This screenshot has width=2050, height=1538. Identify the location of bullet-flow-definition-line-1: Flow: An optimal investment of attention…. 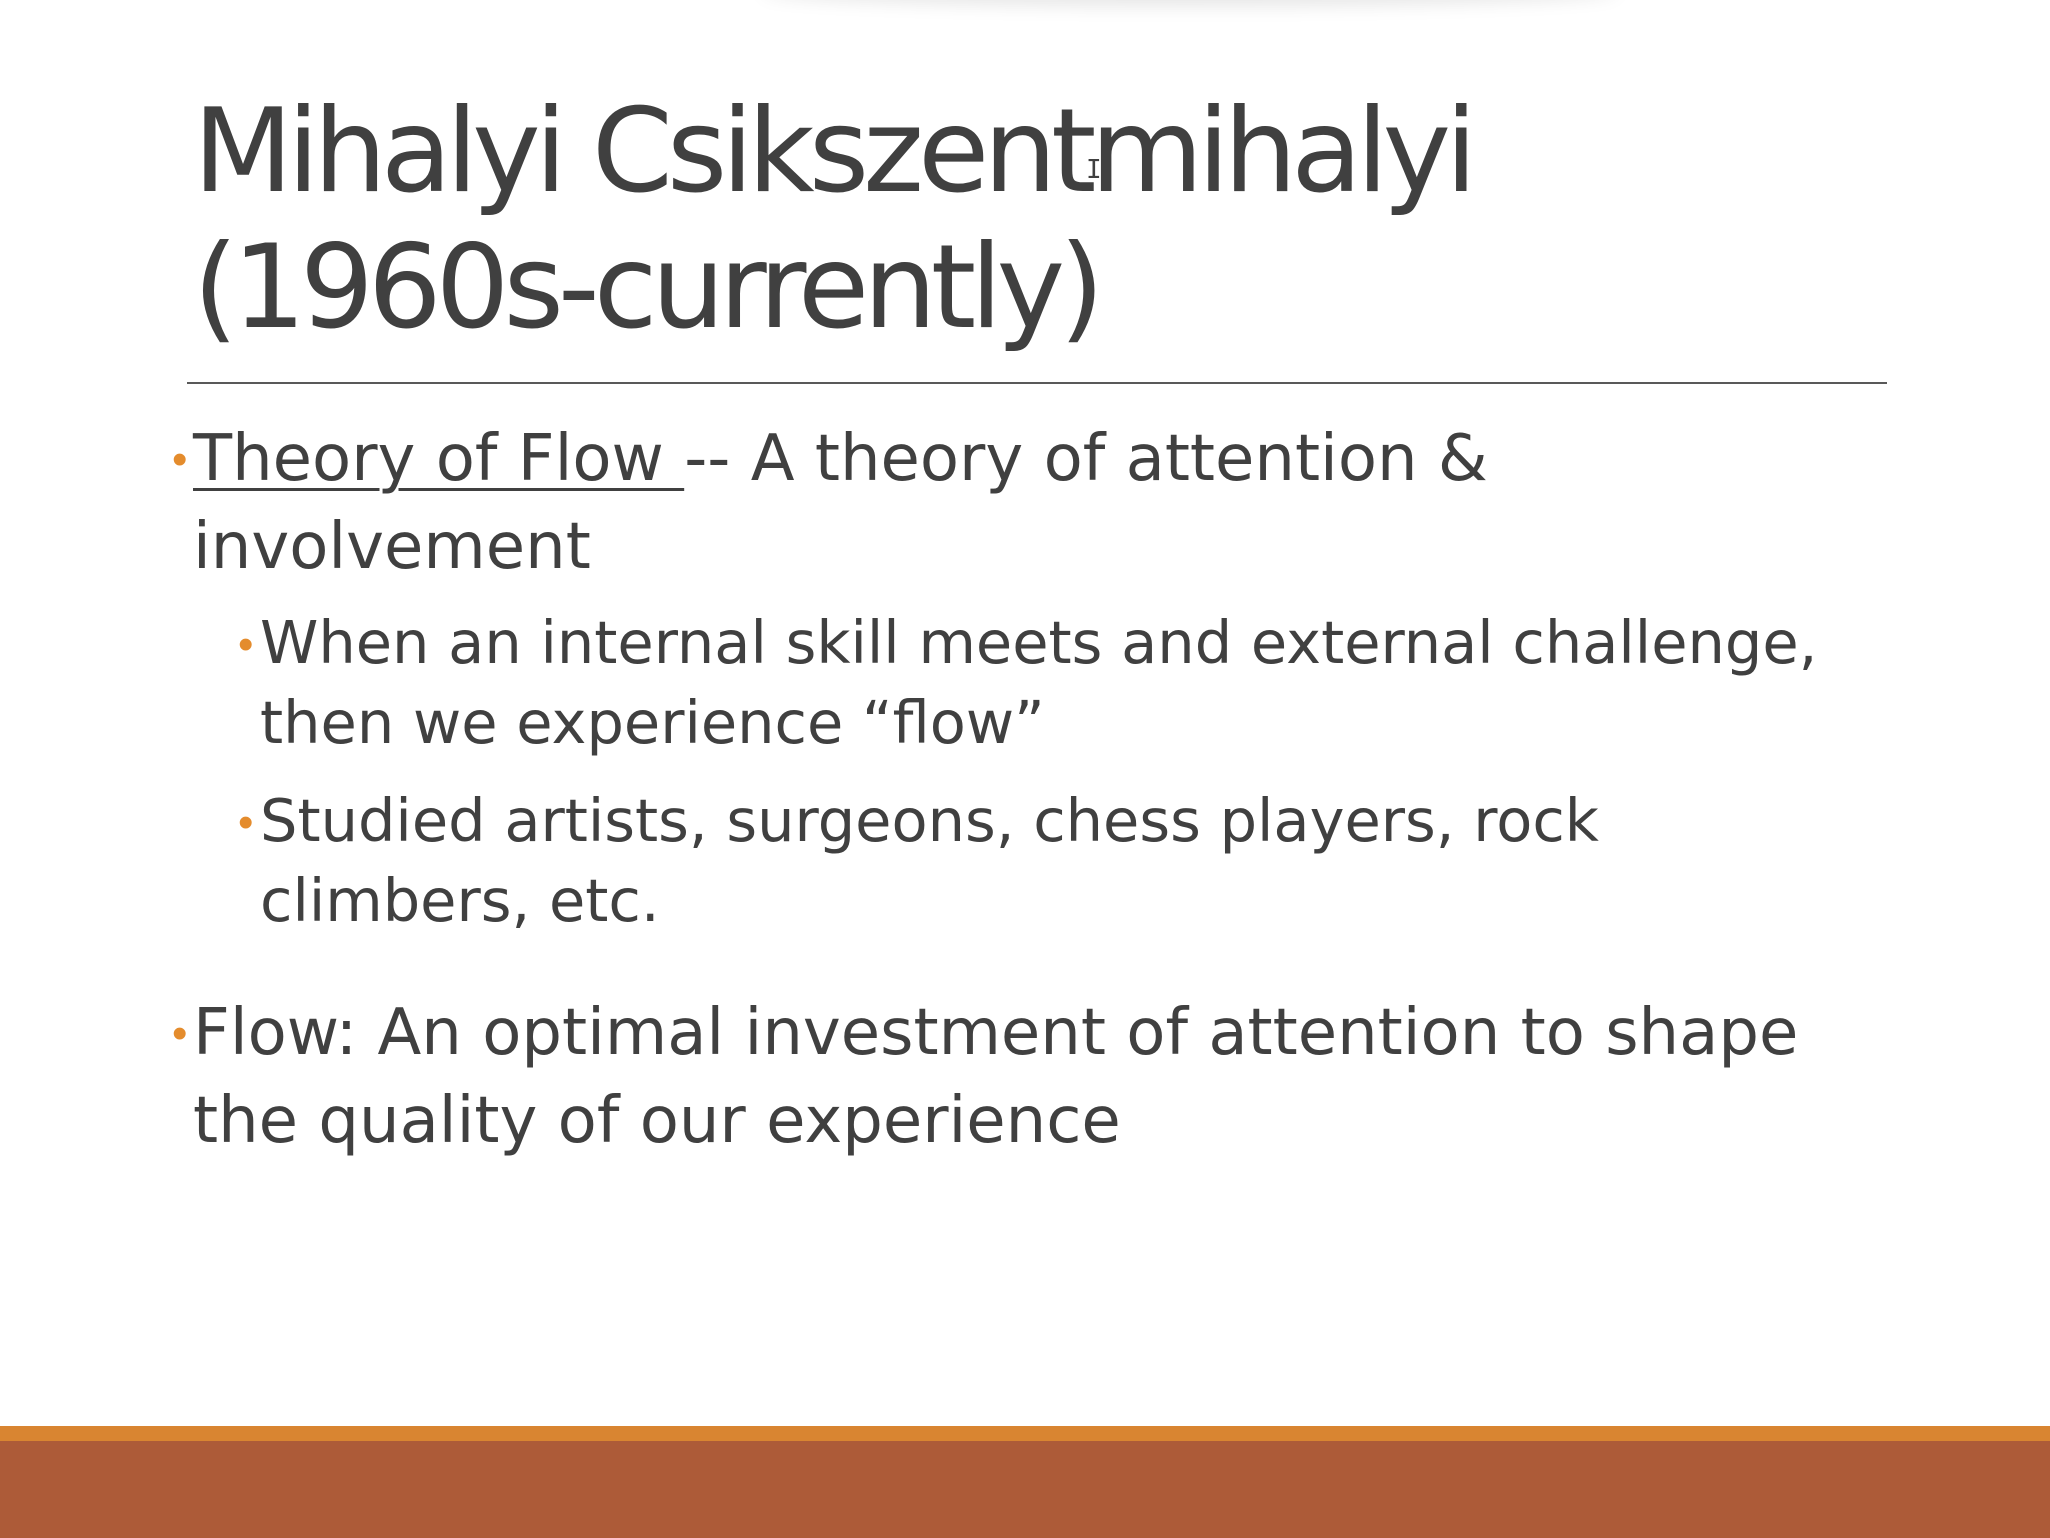
(996, 1033).